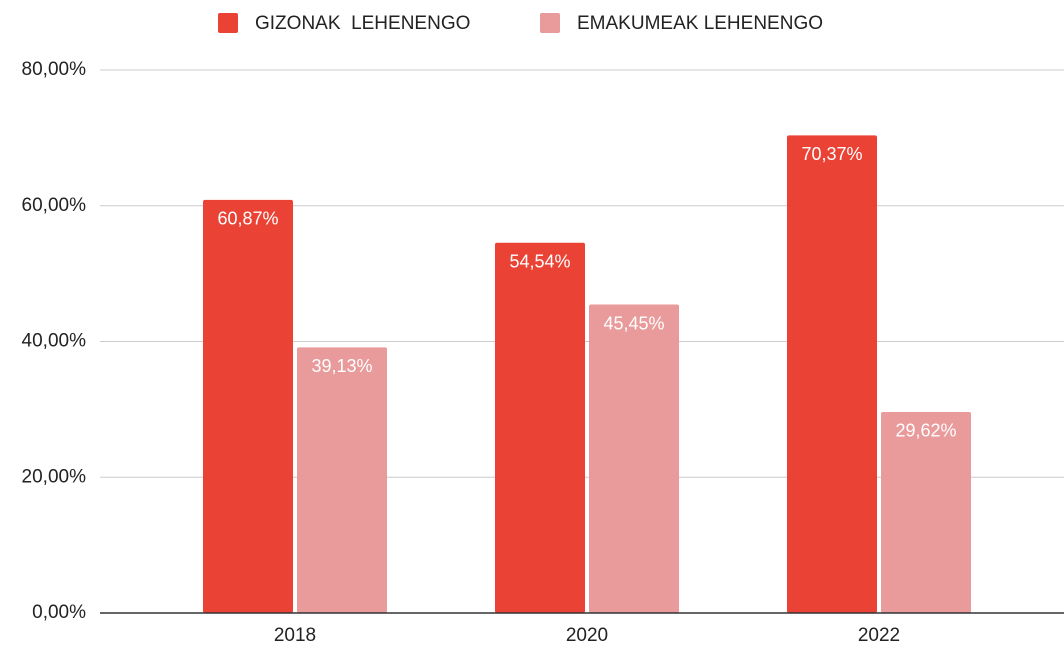  Describe the element at coordinates (247, 219) in the screenshot. I see `value-label: 60,87%` at that location.